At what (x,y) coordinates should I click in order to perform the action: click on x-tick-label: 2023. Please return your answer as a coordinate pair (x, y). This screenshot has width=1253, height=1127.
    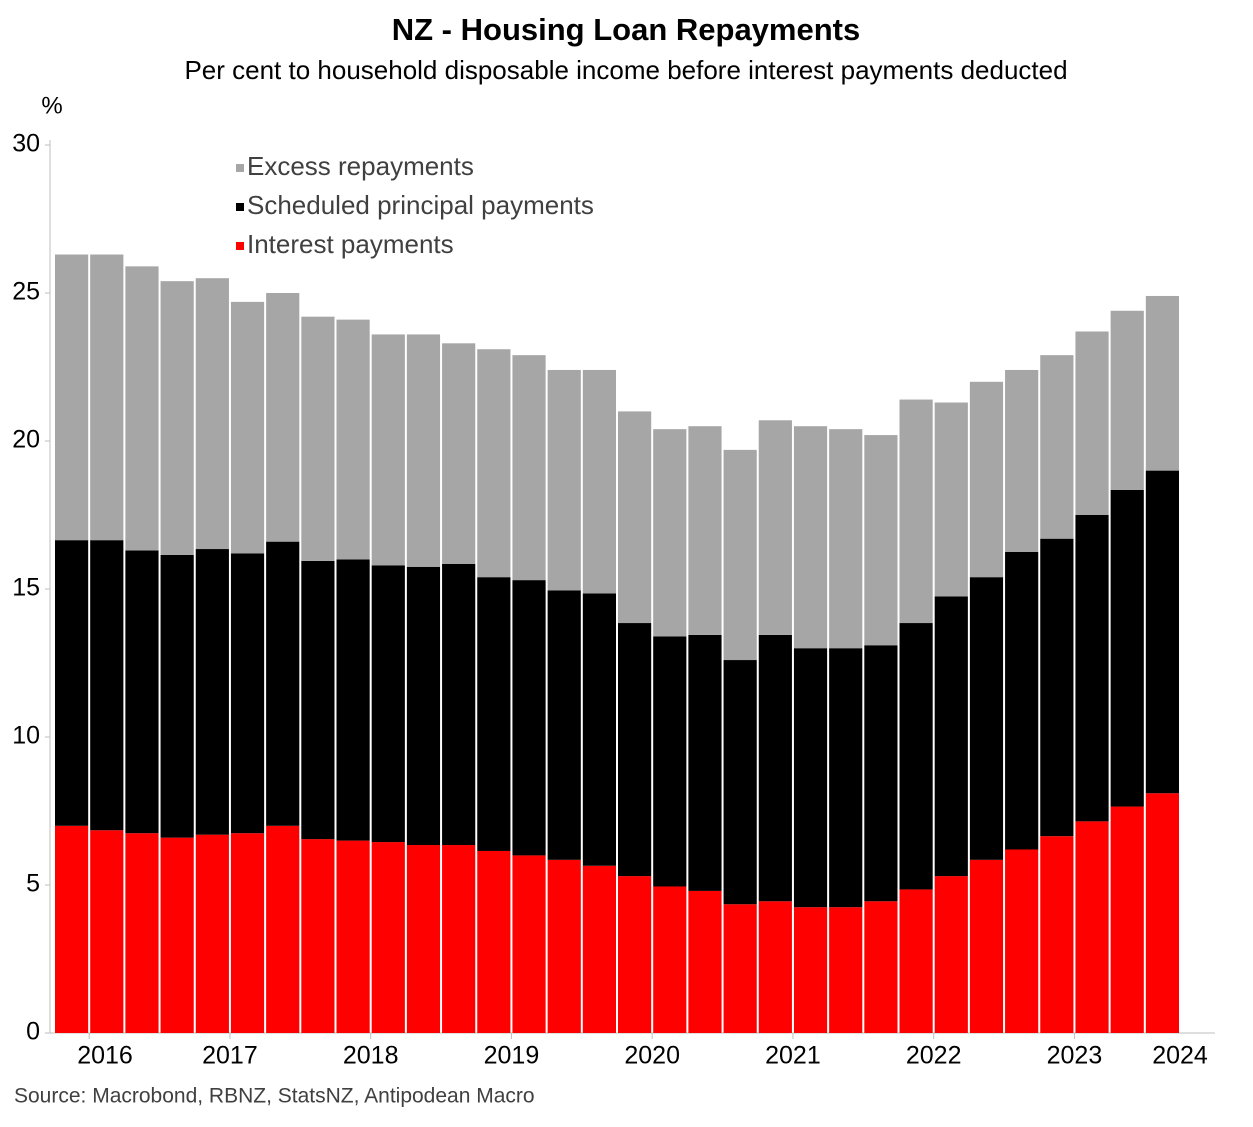
    Looking at the image, I should click on (1075, 1056).